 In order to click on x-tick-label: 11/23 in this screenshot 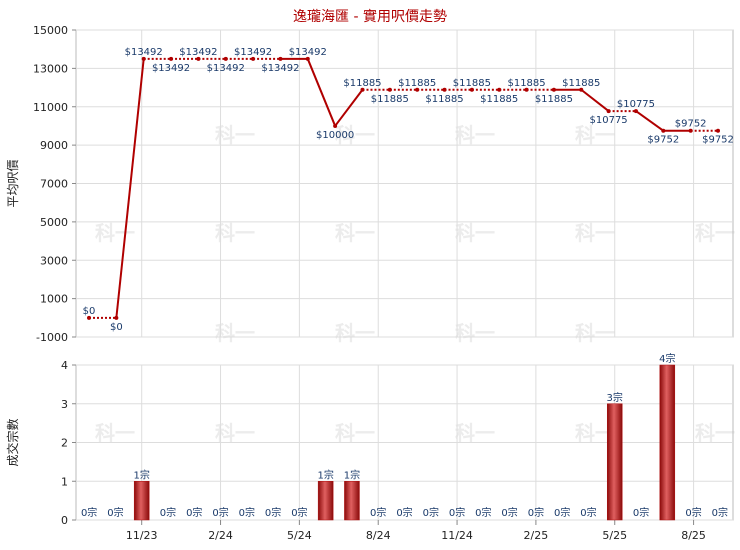, I will do `click(142, 535)`.